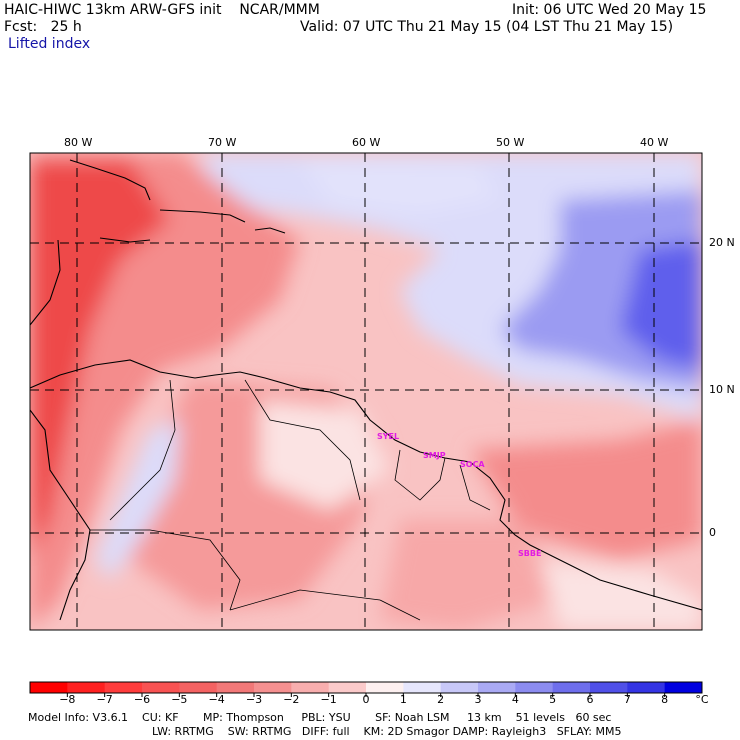 This screenshot has height=740, width=740. What do you see at coordinates (586, 490) in the screenshot?
I see `unstable-area-atlantic` at bounding box center [586, 490].